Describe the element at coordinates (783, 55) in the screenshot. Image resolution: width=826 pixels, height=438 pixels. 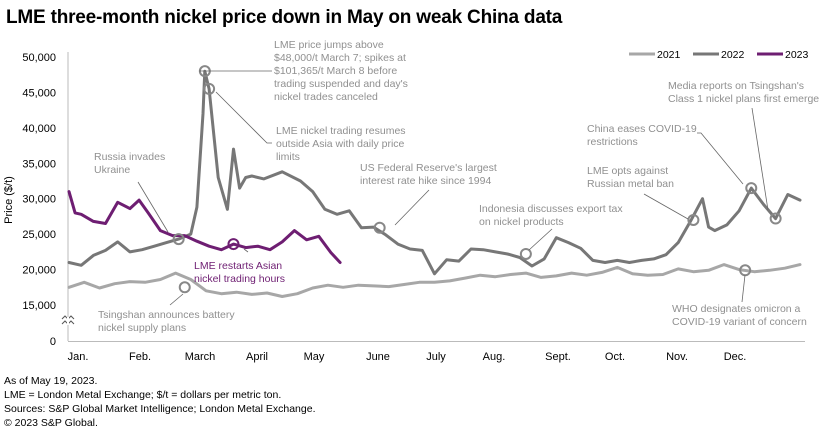
I see `legend-item-2023: 2023` at that location.